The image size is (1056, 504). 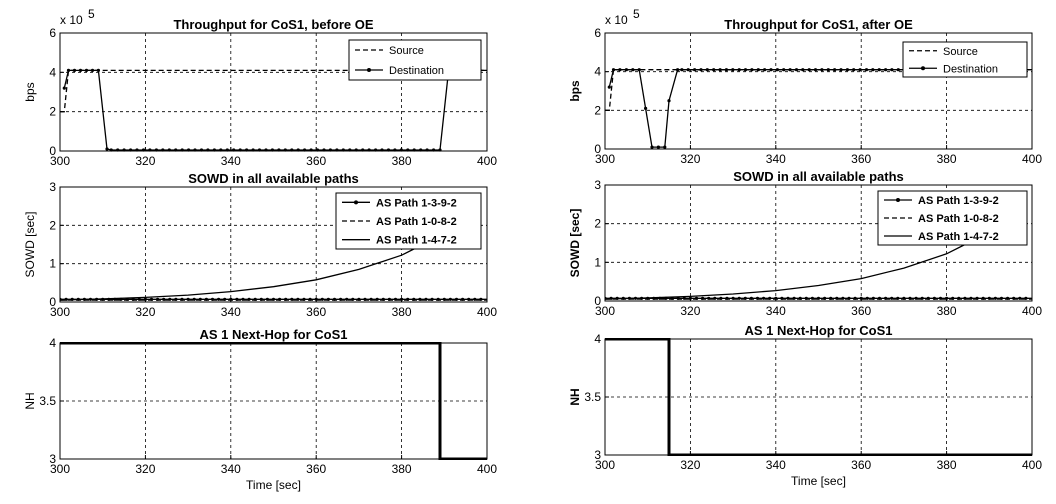 I want to click on legend-marker, so click(x=898, y=200).